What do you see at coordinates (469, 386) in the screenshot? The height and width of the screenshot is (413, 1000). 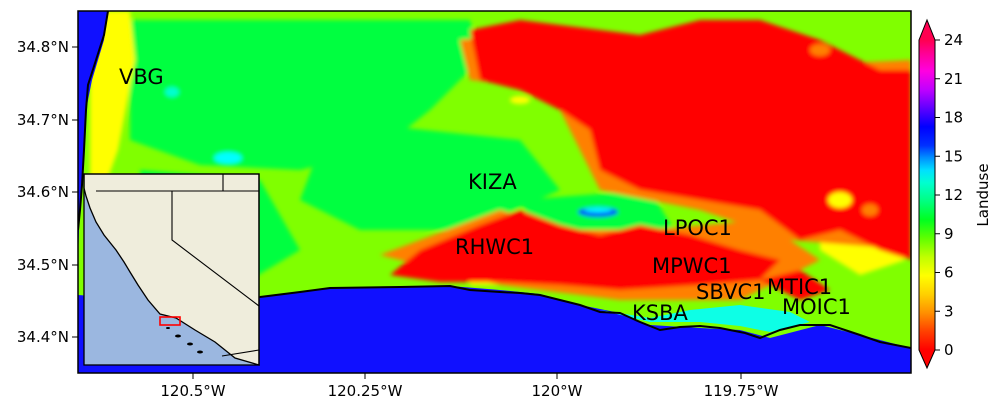 I see `longitude-axis: 120.5°W 120.25°W 120°W 119.75°W` at bounding box center [469, 386].